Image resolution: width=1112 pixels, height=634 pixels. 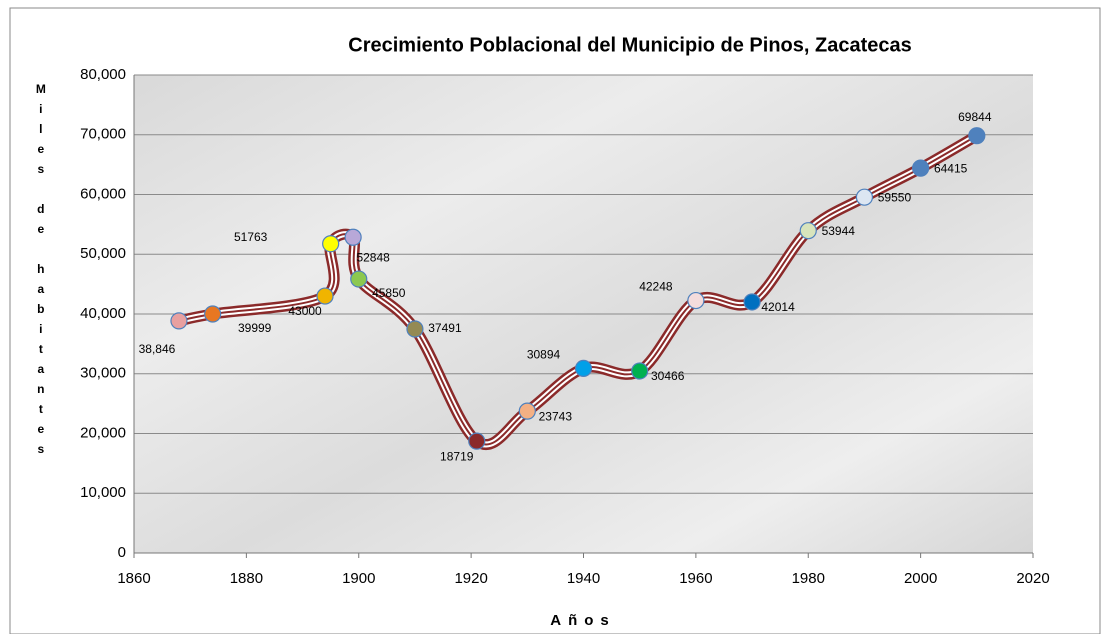 I want to click on y-tick-label: 70,000, so click(x=103, y=134).